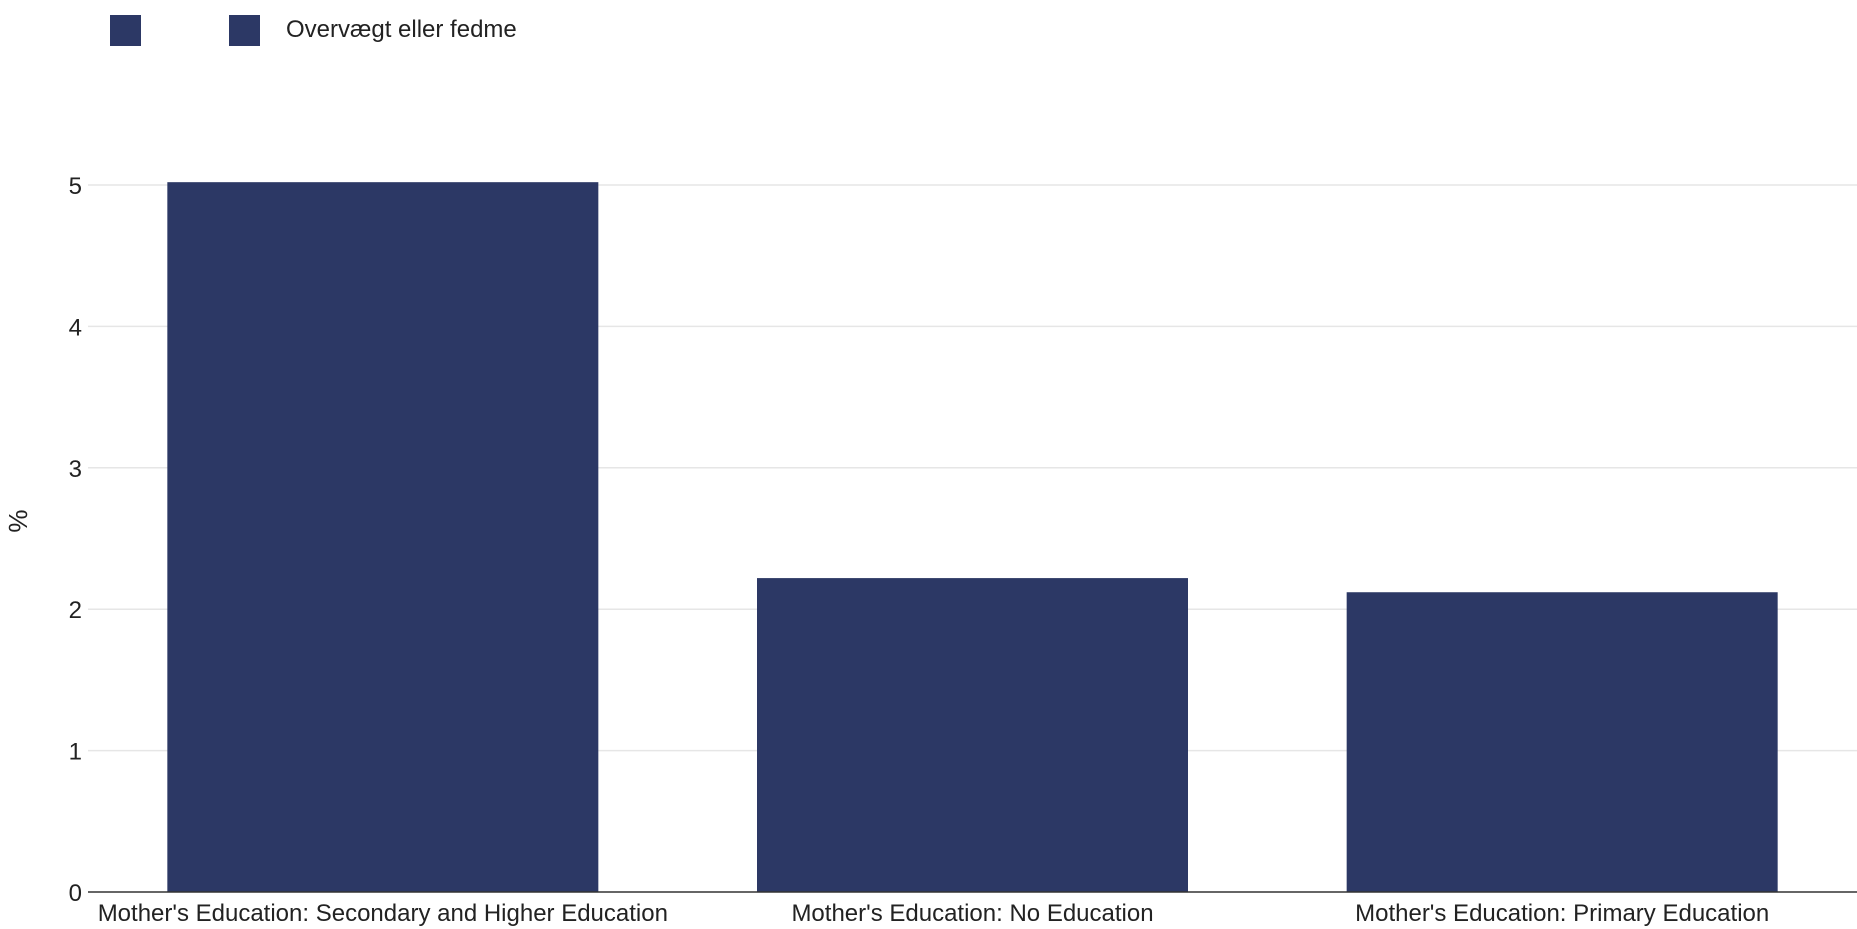 The image size is (1857, 929). What do you see at coordinates (75, 752) in the screenshot?
I see `y-tick-label: 1` at bounding box center [75, 752].